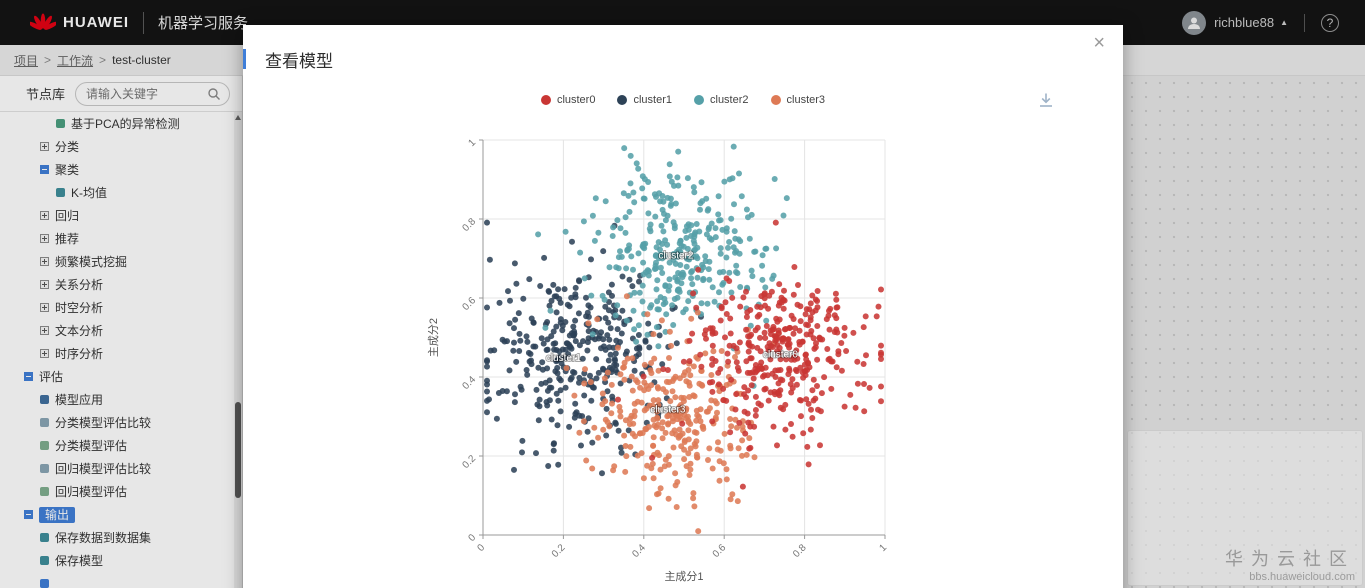 Image resolution: width=1365 pixels, height=588 pixels. What do you see at coordinates (238, 450) in the screenshot?
I see `scrollbar-thumb` at bounding box center [238, 450].